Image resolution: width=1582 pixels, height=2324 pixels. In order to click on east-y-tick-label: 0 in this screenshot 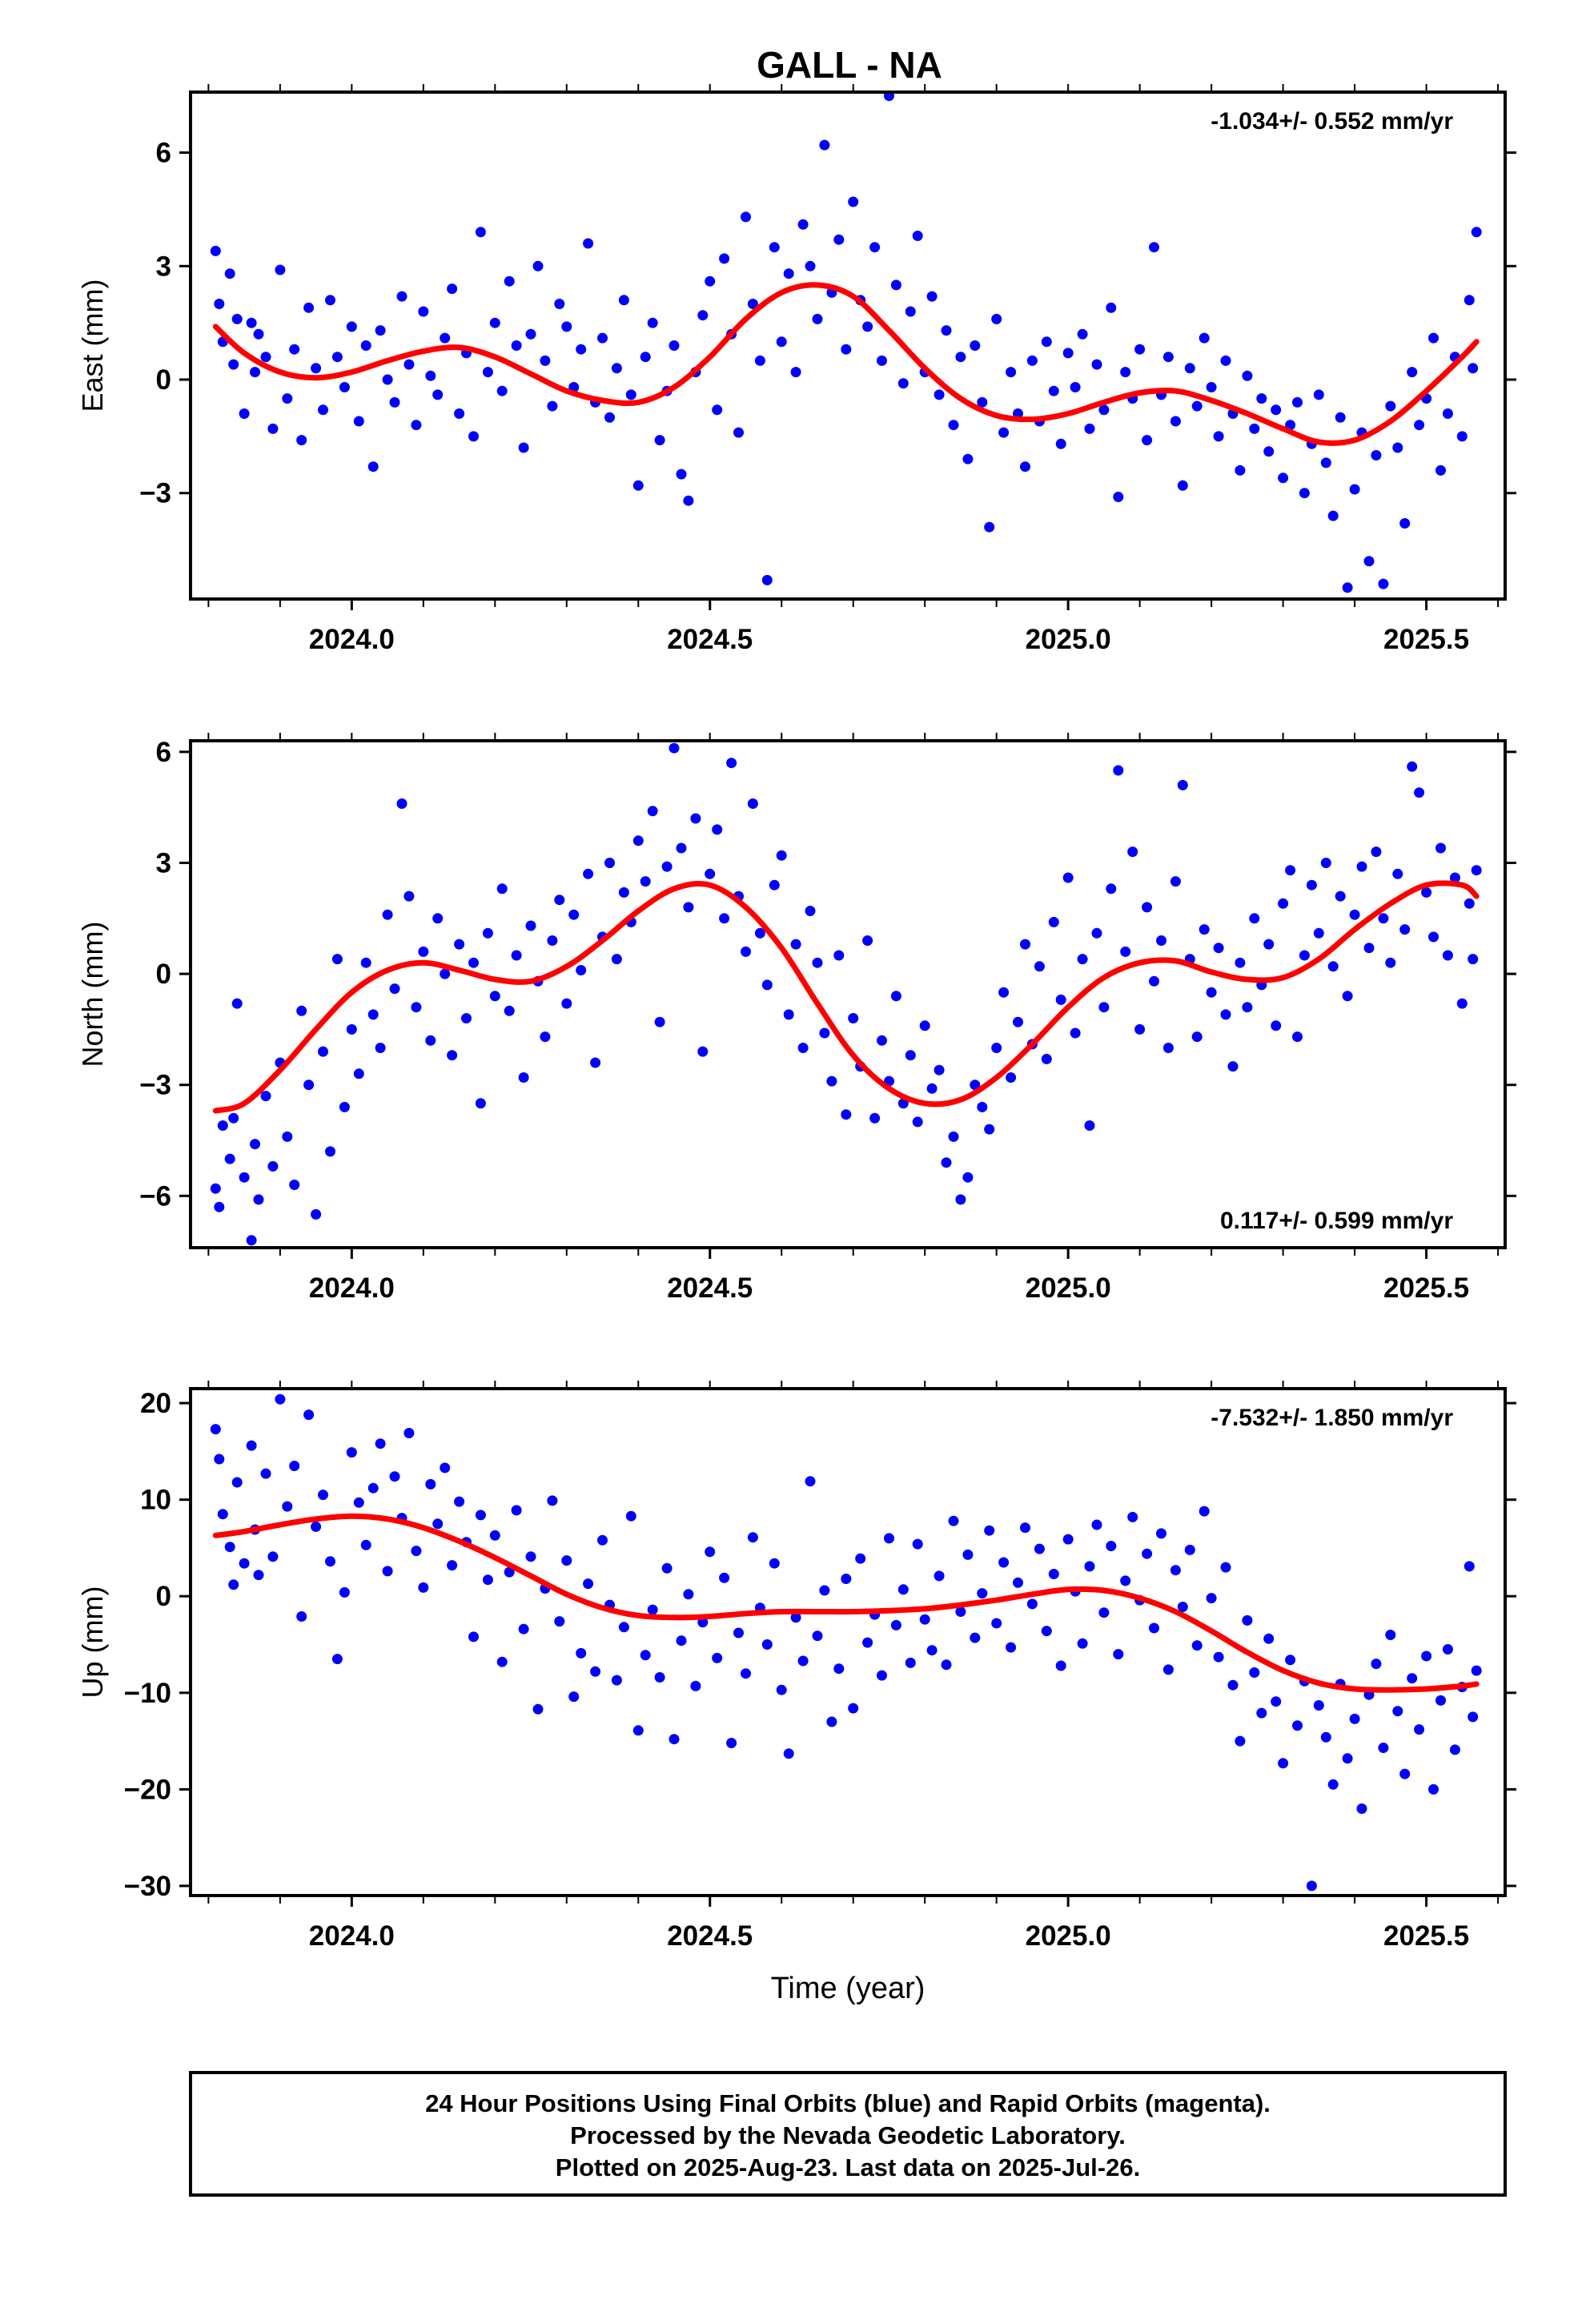, I will do `click(164, 380)`.